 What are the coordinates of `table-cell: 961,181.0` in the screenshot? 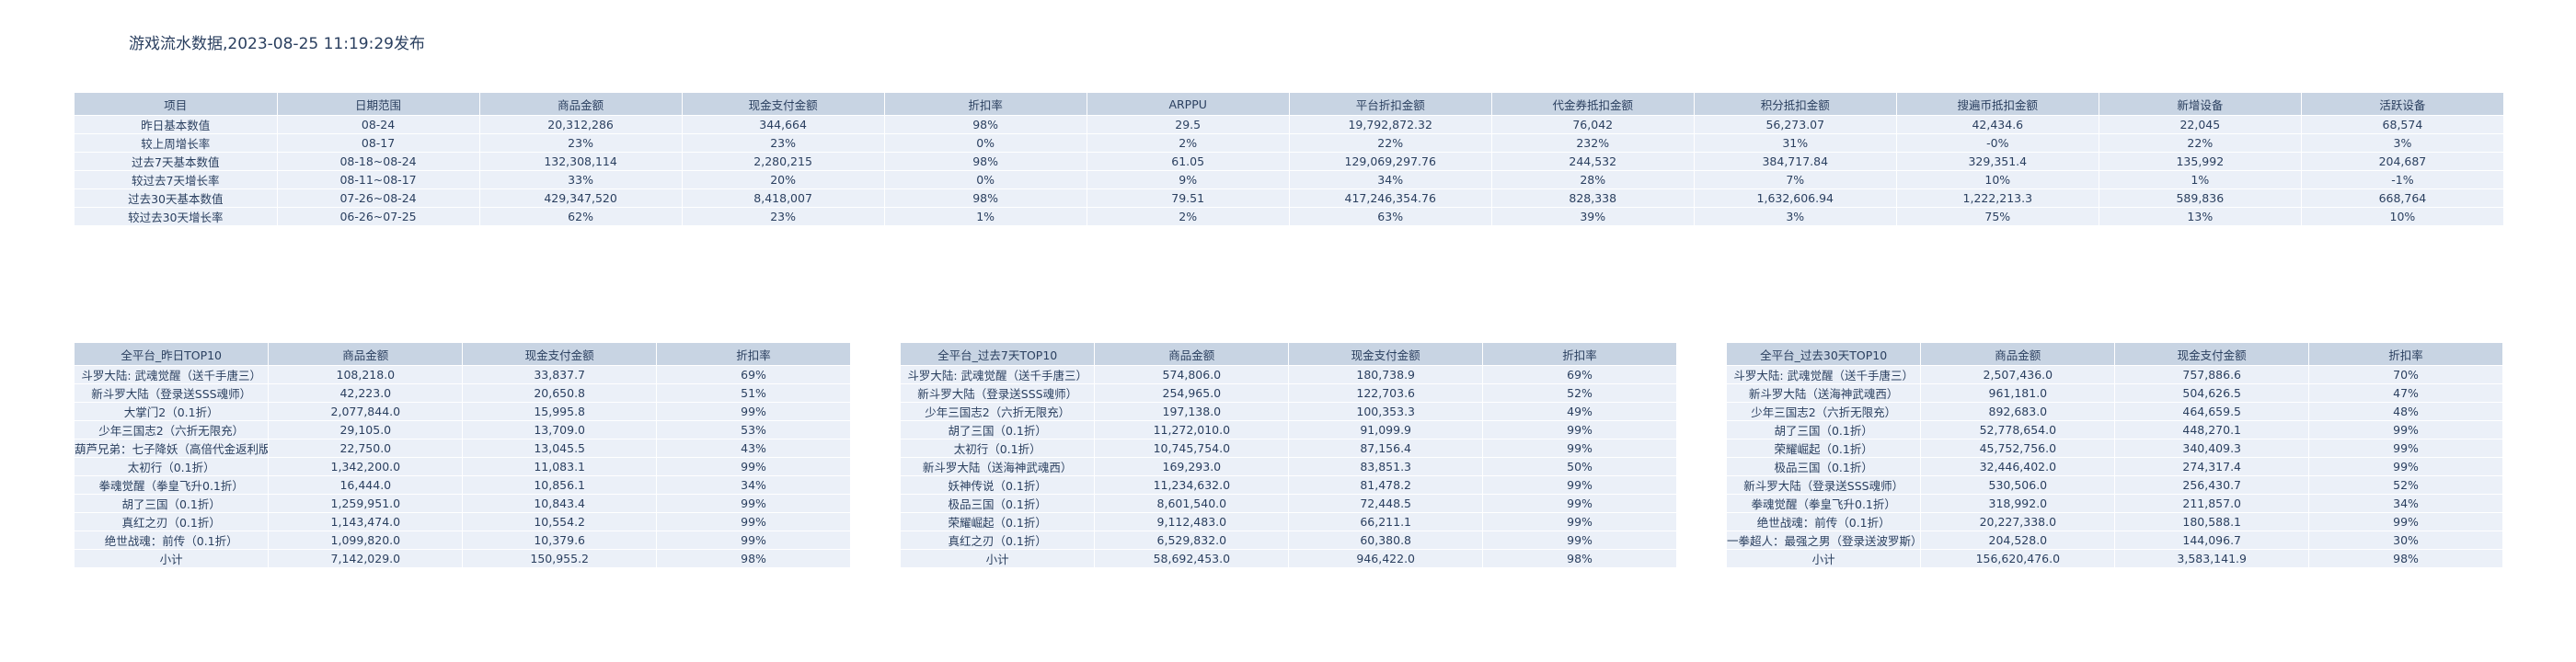 It's located at (2018, 393).